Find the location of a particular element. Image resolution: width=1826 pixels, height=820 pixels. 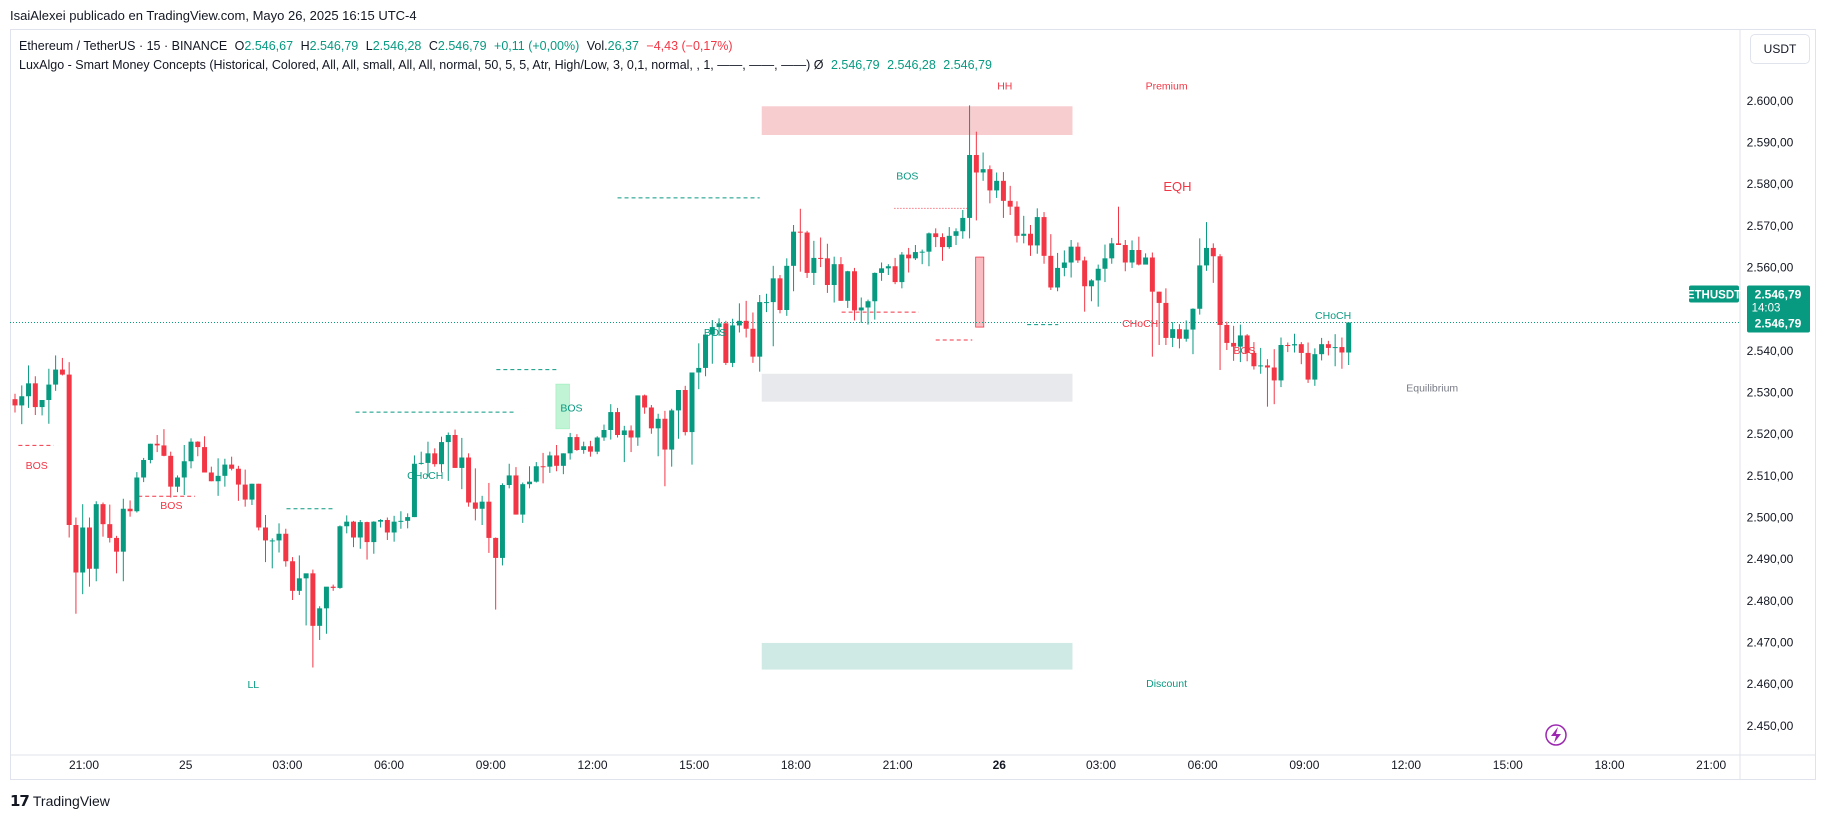

last-price-tag is located at coordinates (1778, 309).